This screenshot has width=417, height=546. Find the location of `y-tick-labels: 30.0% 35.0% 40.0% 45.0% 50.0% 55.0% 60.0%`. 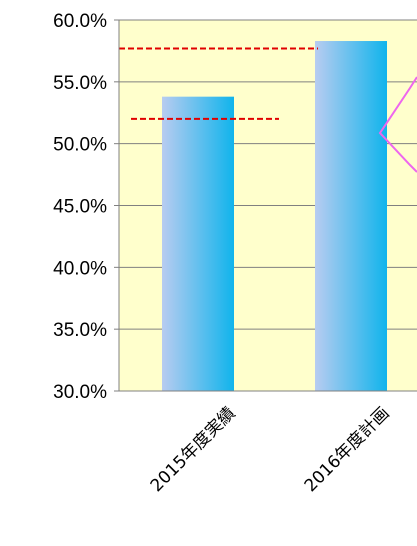

y-tick-labels: 30.0% 35.0% 40.0% 45.0% 50.0% 55.0% 60.0% is located at coordinates (80, 207).